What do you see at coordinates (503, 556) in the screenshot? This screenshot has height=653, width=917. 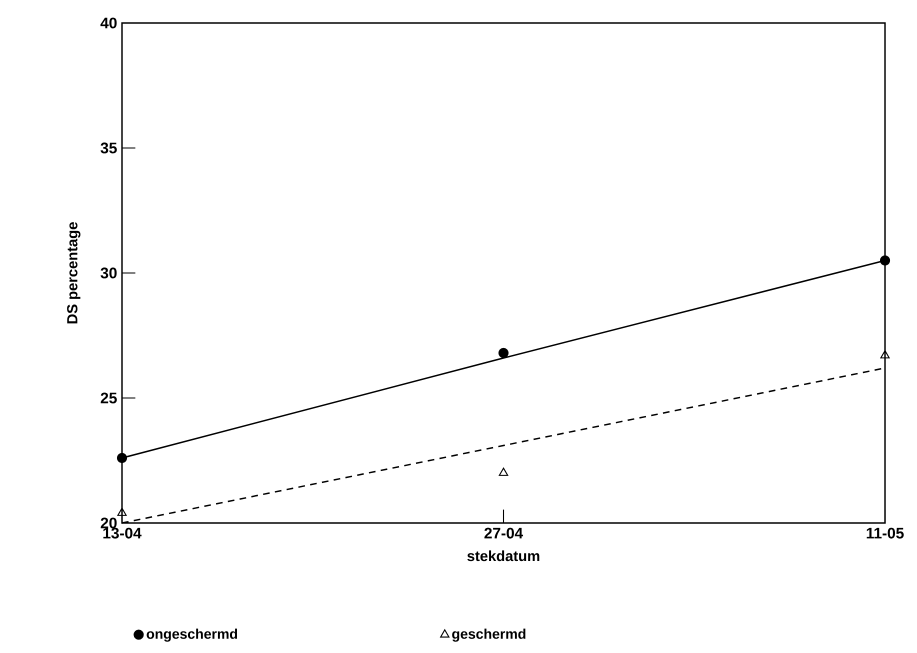 I see `x-axis-title: stekdatum` at bounding box center [503, 556].